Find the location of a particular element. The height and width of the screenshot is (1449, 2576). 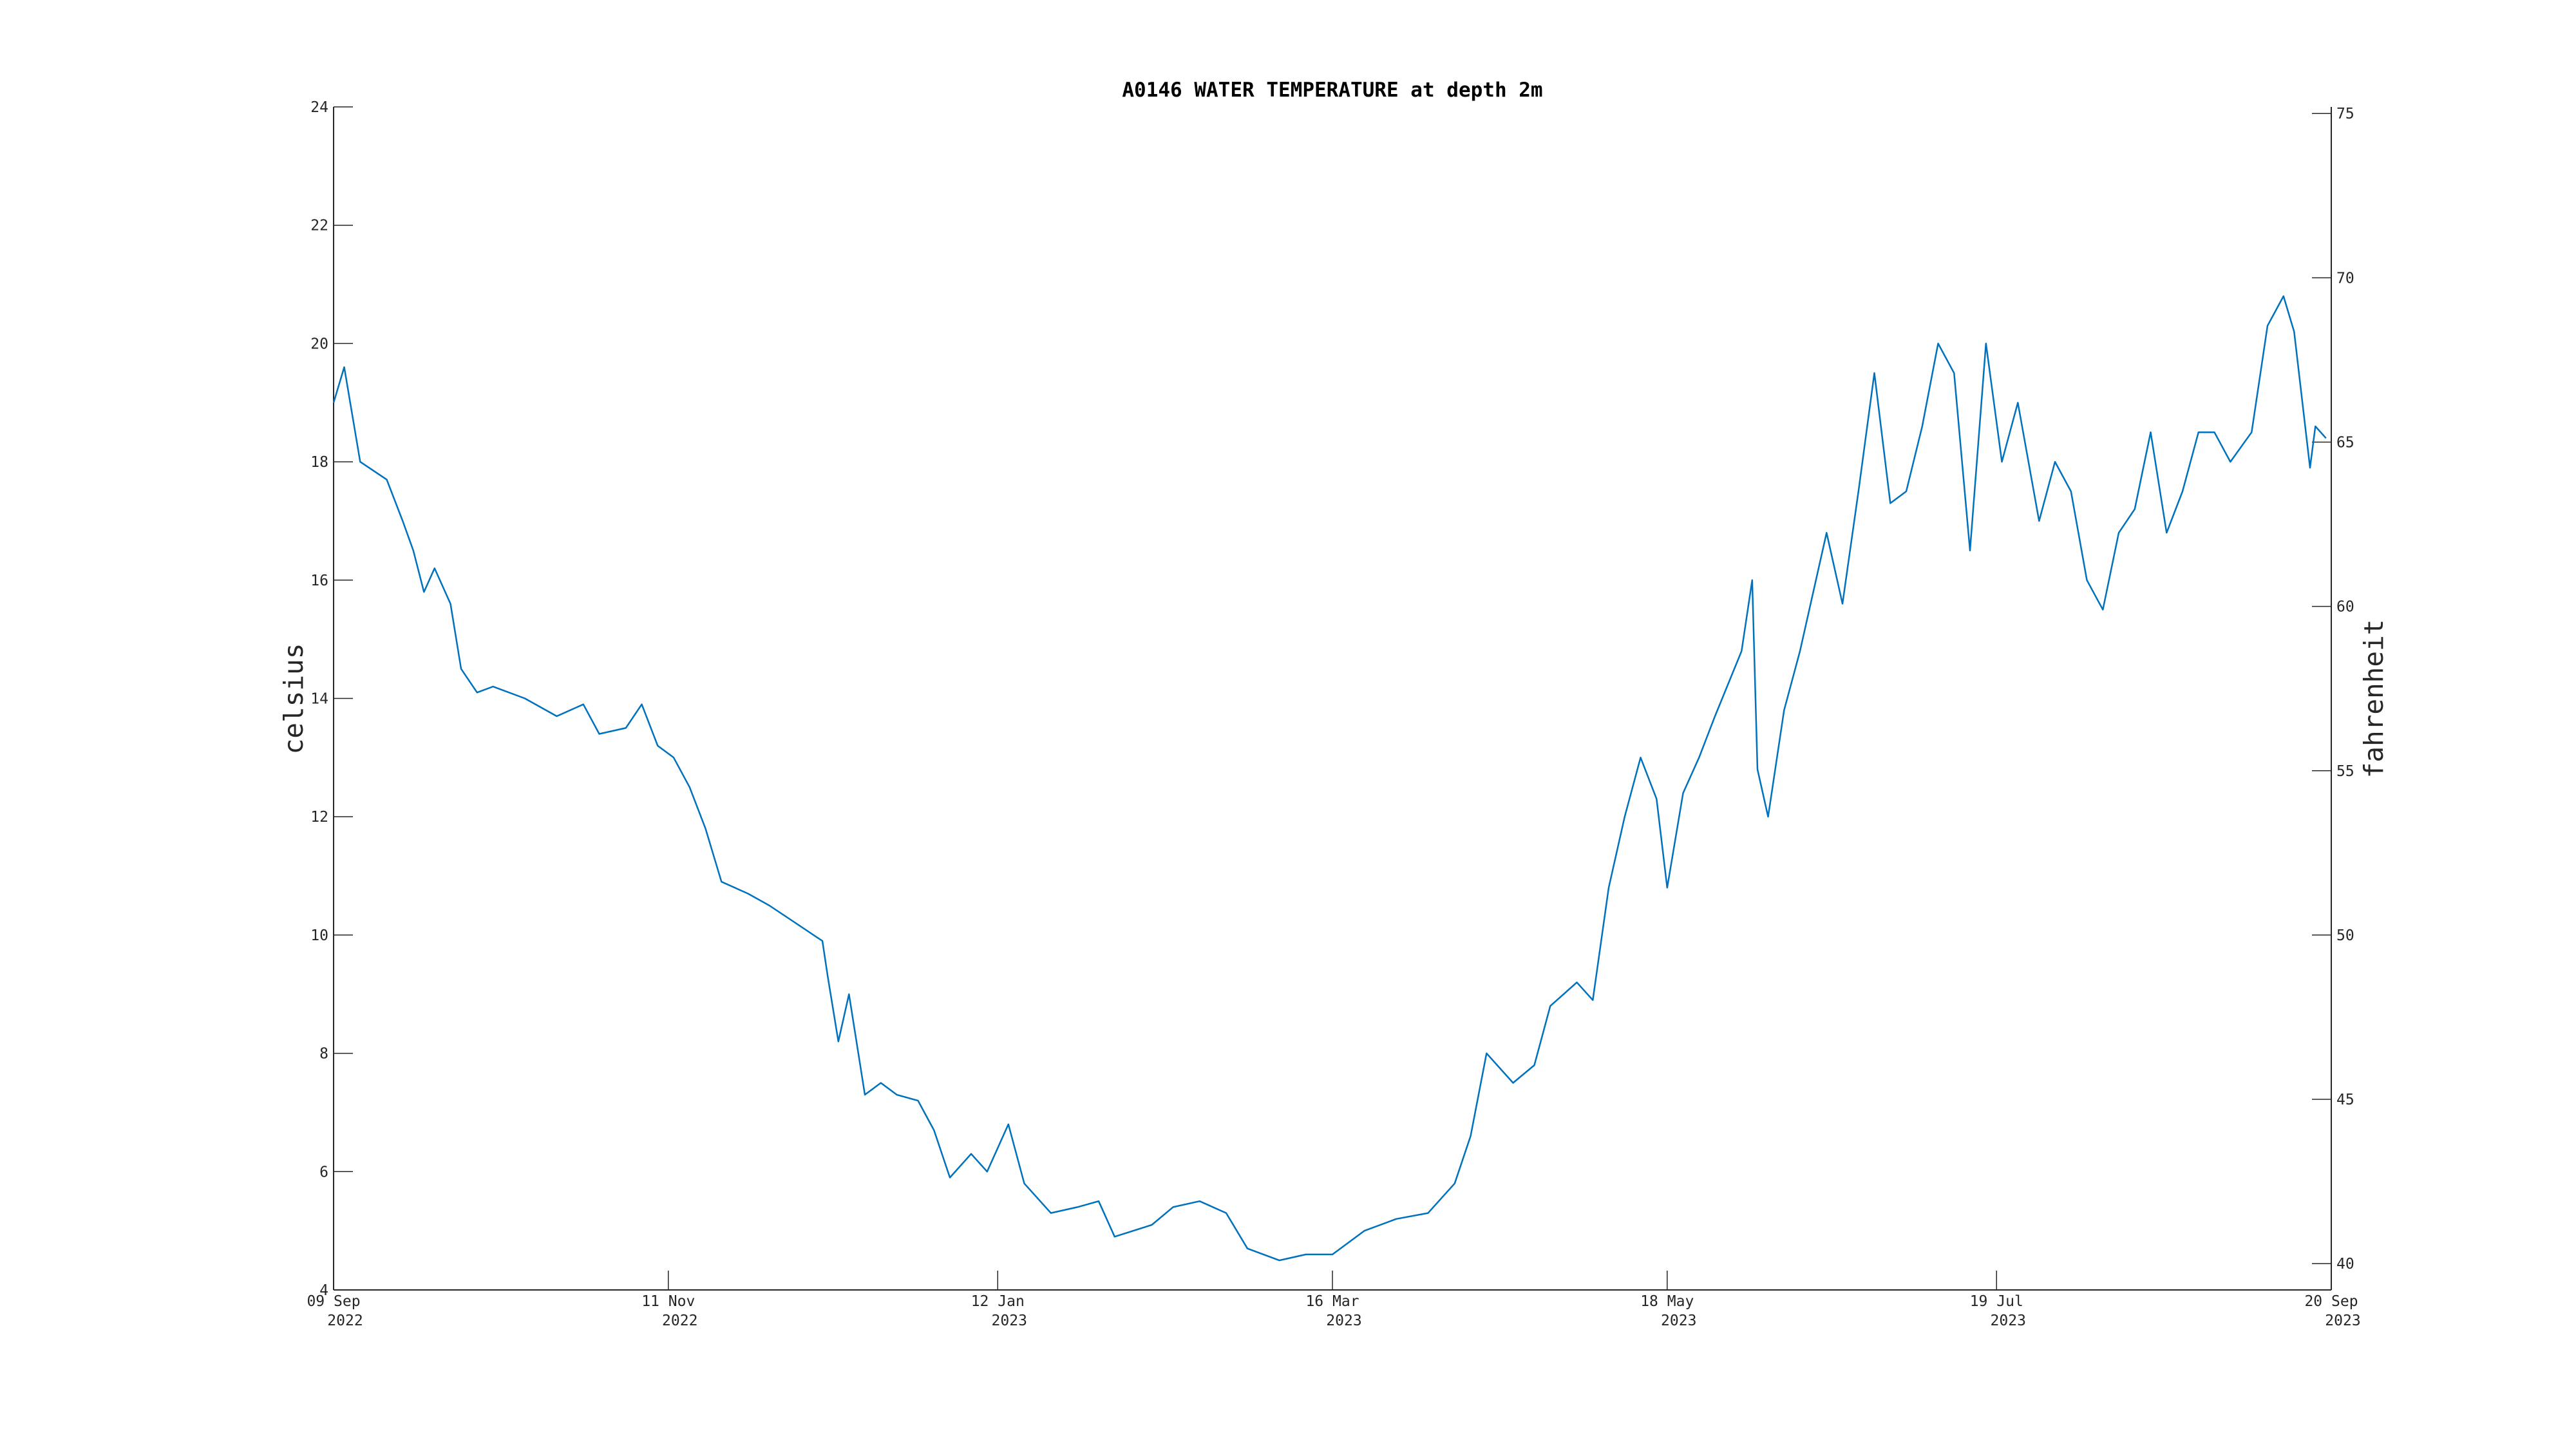

x-tick-label: 19 Jul is located at coordinates (1997, 1301).